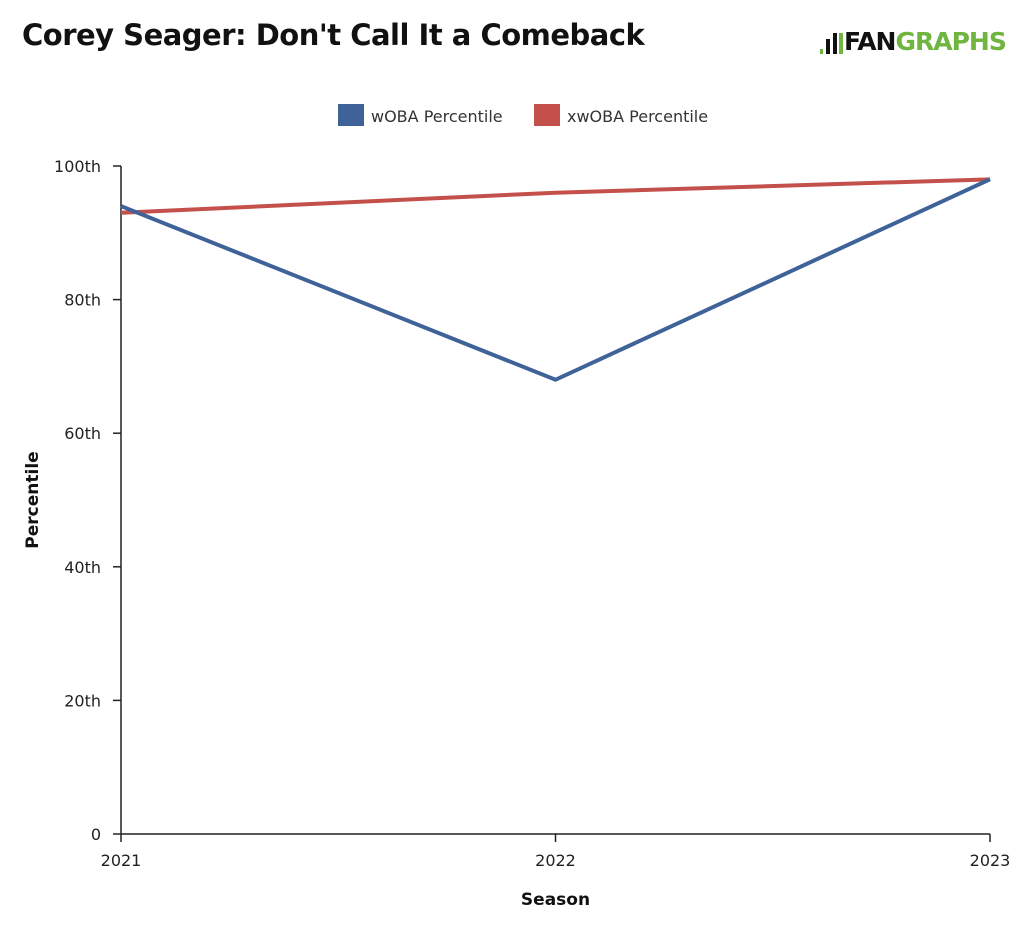 Image resolution: width=1024 pixels, height=933 pixels. I want to click on x-axis-label: Season, so click(555, 900).